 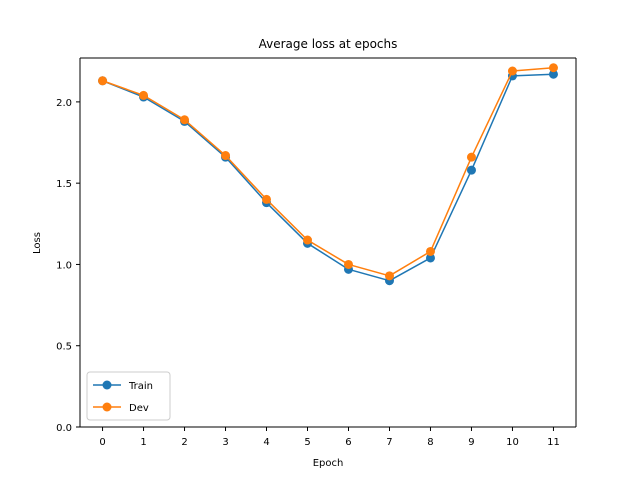 What do you see at coordinates (430, 442) in the screenshot?
I see `x-tick-label: 8` at bounding box center [430, 442].